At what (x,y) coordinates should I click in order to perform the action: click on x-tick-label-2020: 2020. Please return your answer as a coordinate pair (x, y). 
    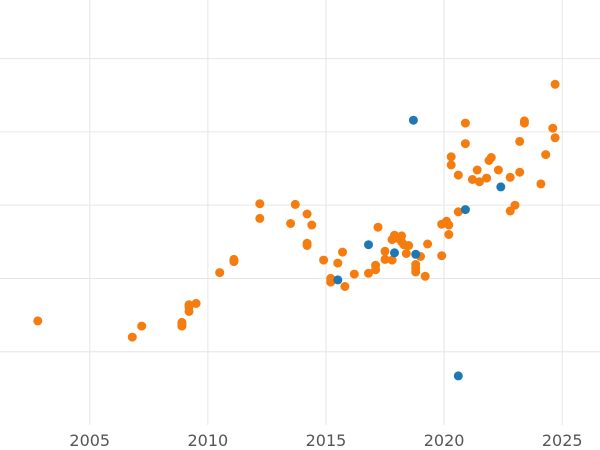
    Looking at the image, I should click on (444, 440).